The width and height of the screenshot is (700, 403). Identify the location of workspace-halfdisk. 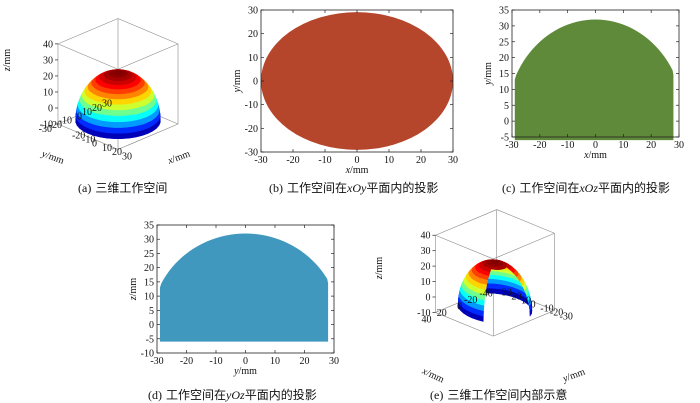
(594, 80).